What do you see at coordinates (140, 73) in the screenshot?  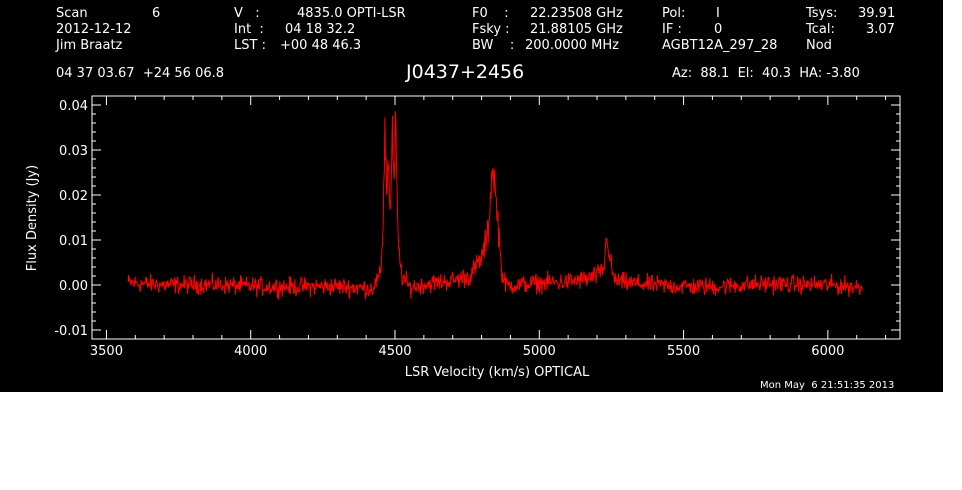 I see `source-coordinates: 04 37 03.67 +24 56 06.8` at bounding box center [140, 73].